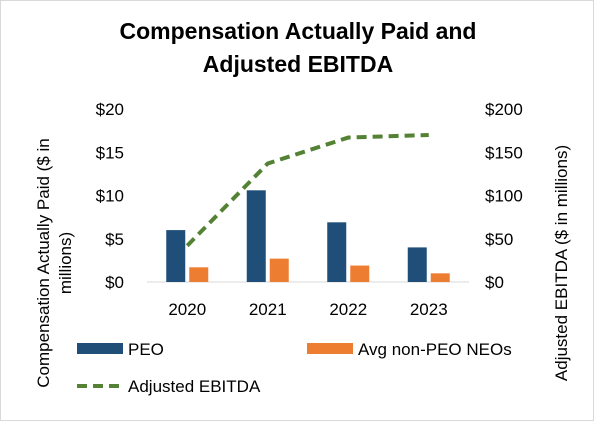  What do you see at coordinates (348, 309) in the screenshot?
I see `x-tick-label: 2022` at bounding box center [348, 309].